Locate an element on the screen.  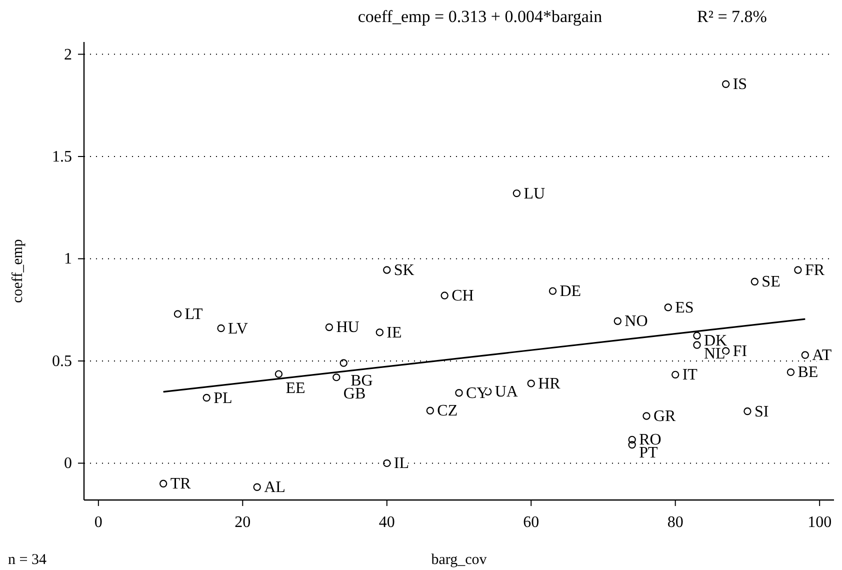
annotation: AL is located at coordinates (275, 487).